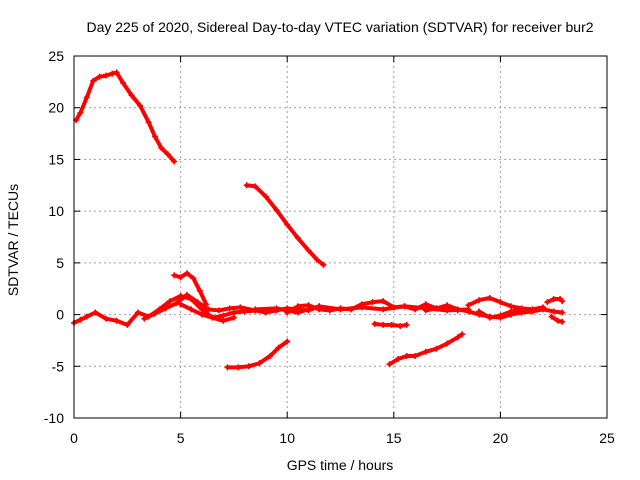  Describe the element at coordinates (58, 366) in the screenshot. I see `y-tick-label: -5` at that location.